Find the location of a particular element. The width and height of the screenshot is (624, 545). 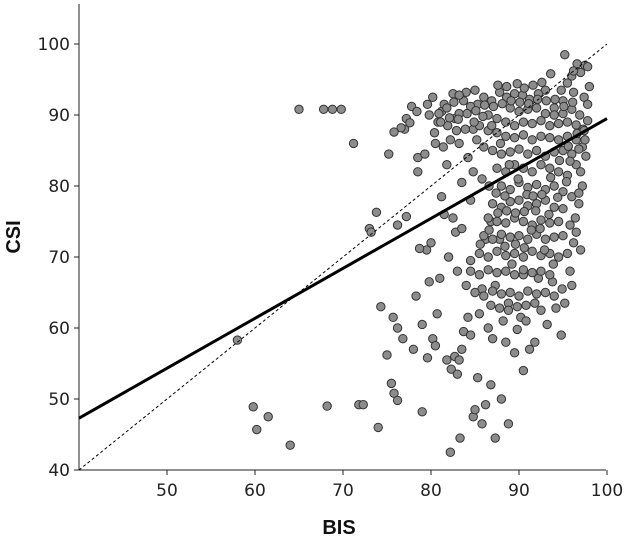

y-tick-label: 100 is located at coordinates (54, 45).